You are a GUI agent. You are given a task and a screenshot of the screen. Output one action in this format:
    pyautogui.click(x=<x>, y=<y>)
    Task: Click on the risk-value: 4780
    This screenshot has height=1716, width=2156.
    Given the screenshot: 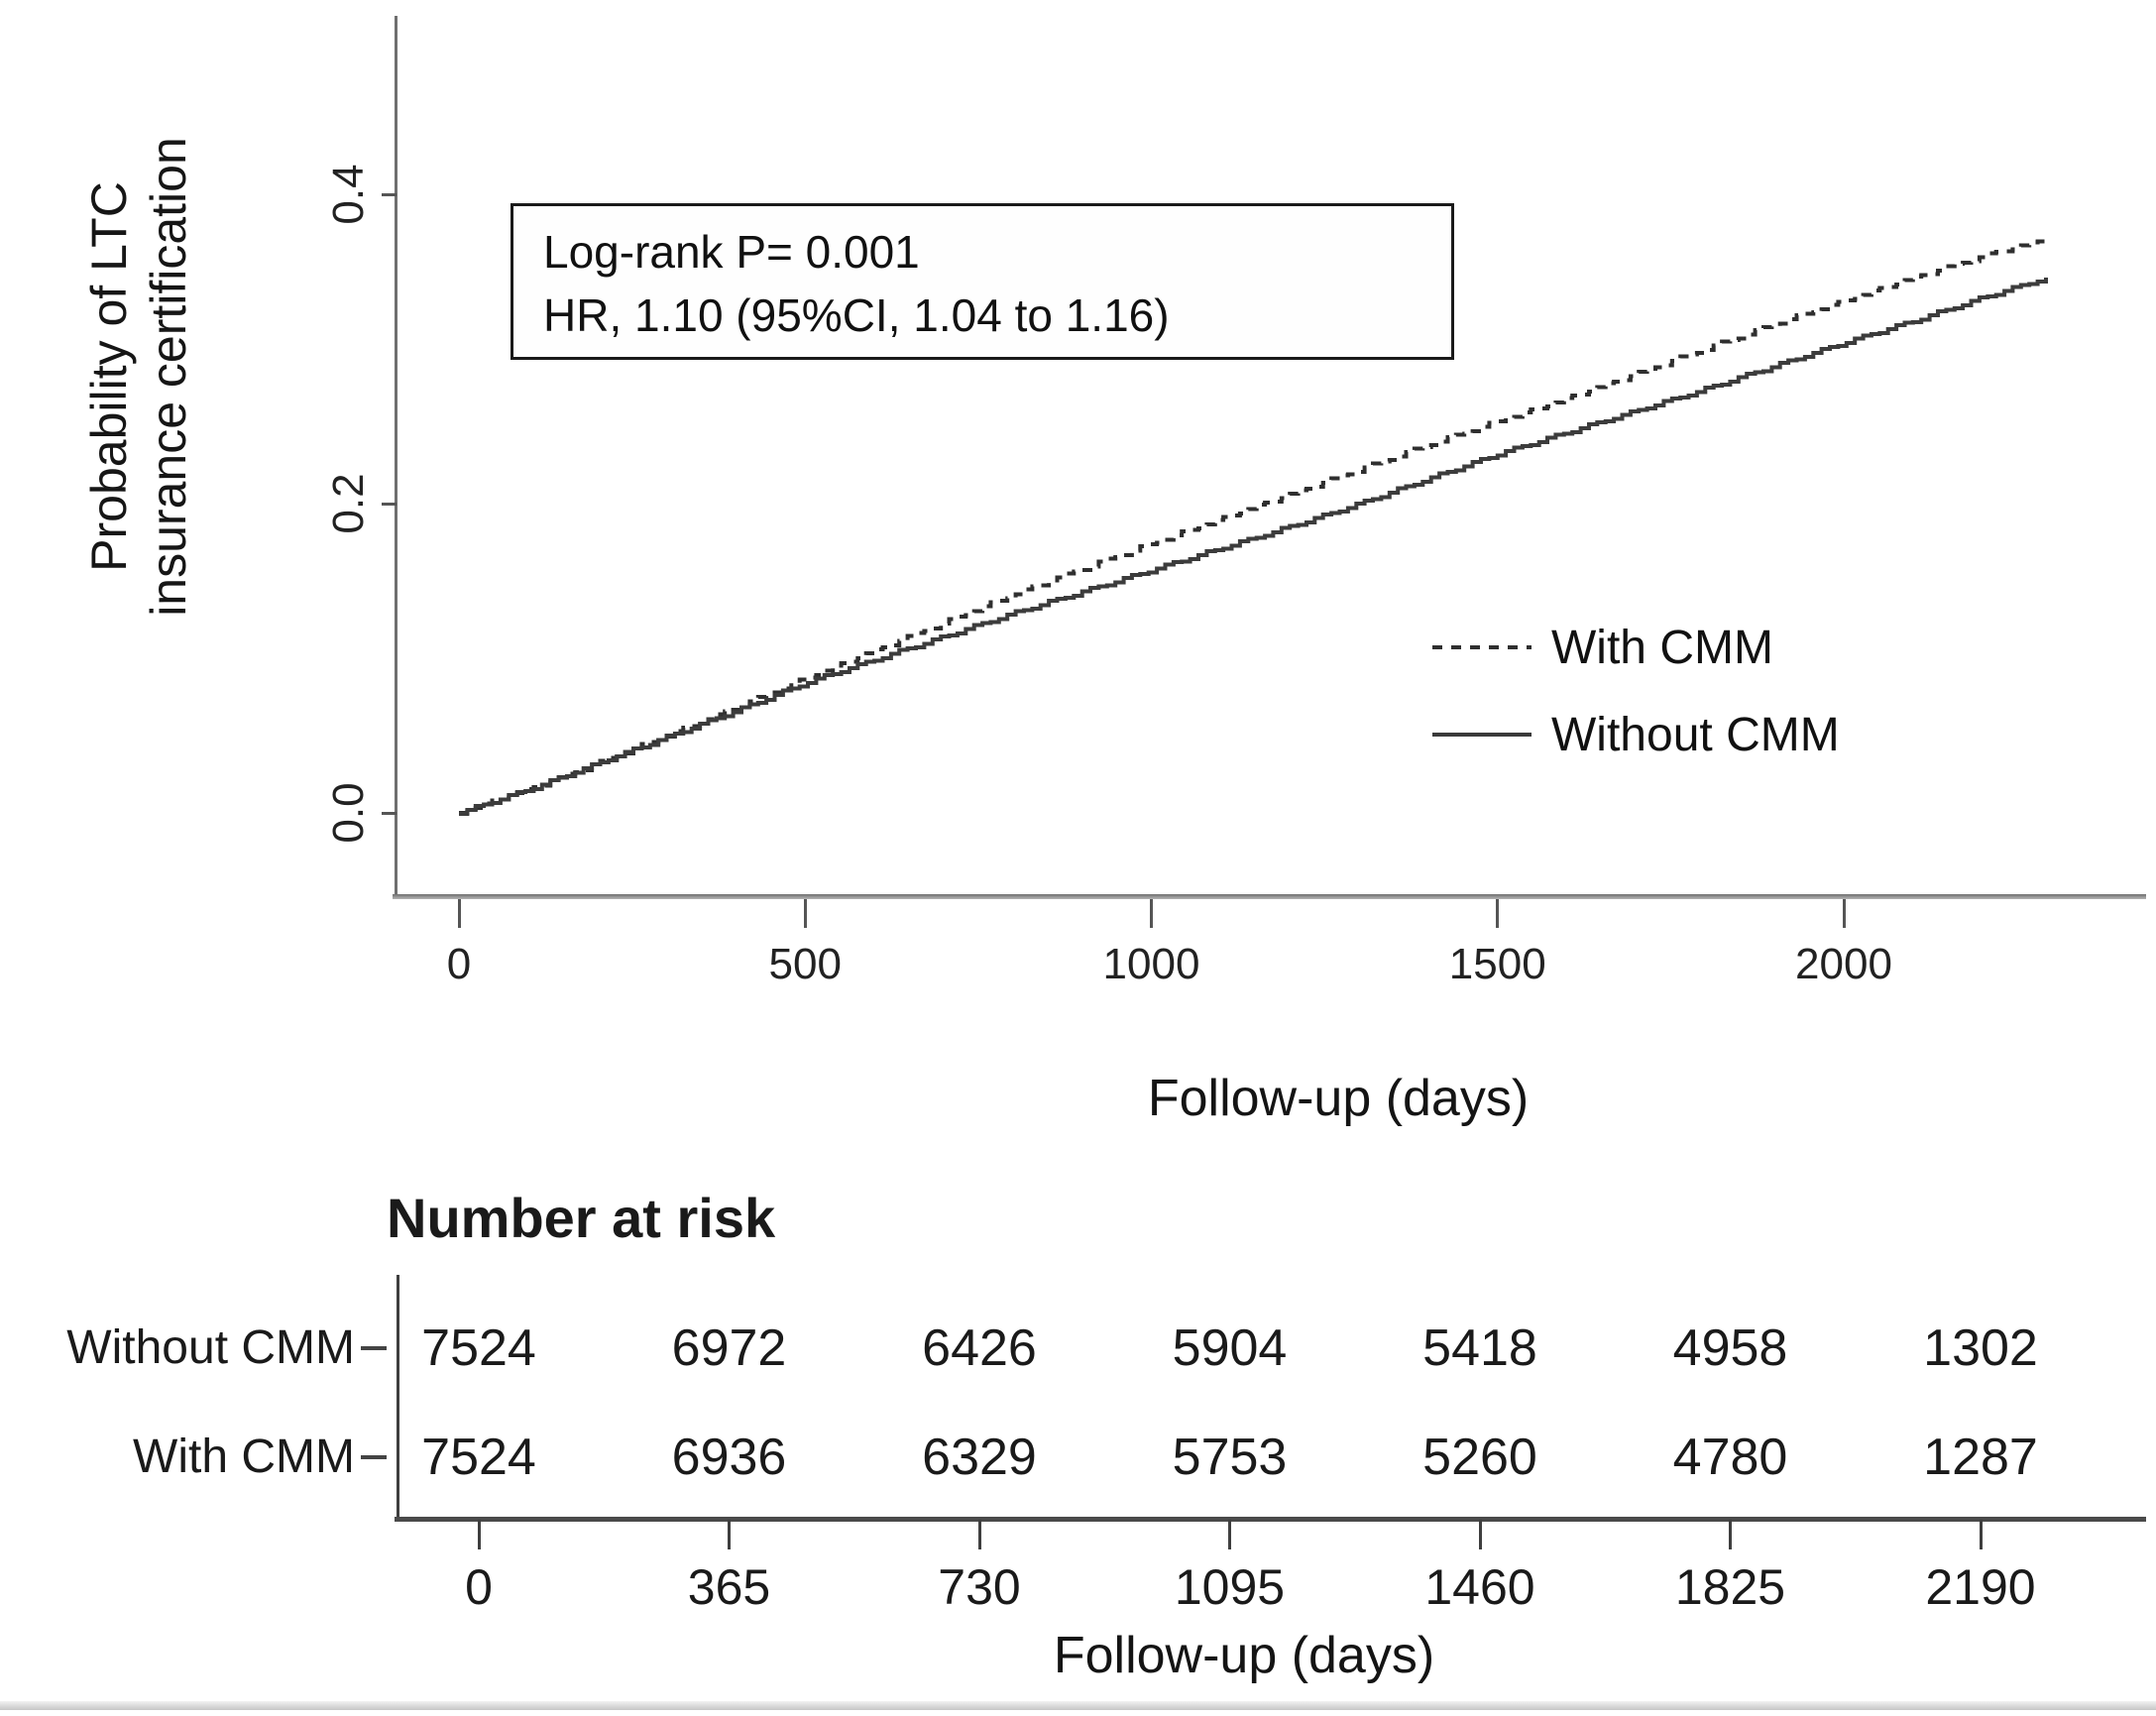 What is the action you would take?
    pyautogui.click(x=1730, y=1457)
    